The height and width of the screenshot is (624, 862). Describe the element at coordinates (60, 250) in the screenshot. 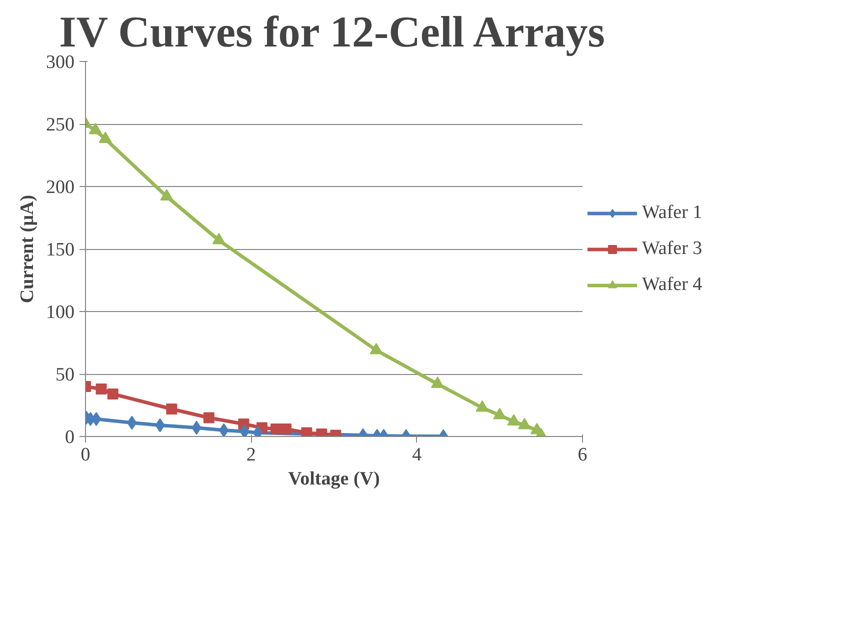

I see `y-tick-label: 150` at that location.